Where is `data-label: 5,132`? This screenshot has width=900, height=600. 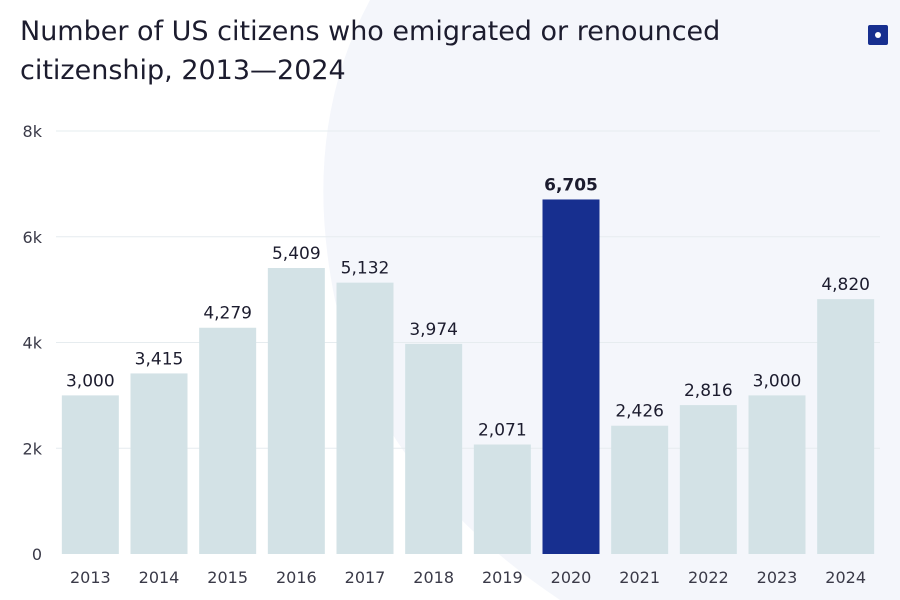
data-label: 5,132 is located at coordinates (365, 269).